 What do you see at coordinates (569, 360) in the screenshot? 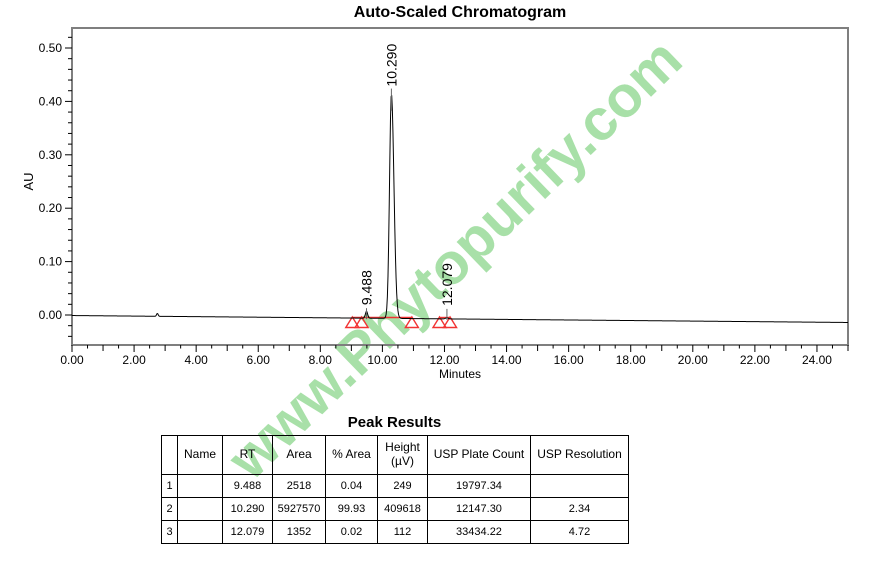
I see `svg-text: 16.00` at bounding box center [569, 360].